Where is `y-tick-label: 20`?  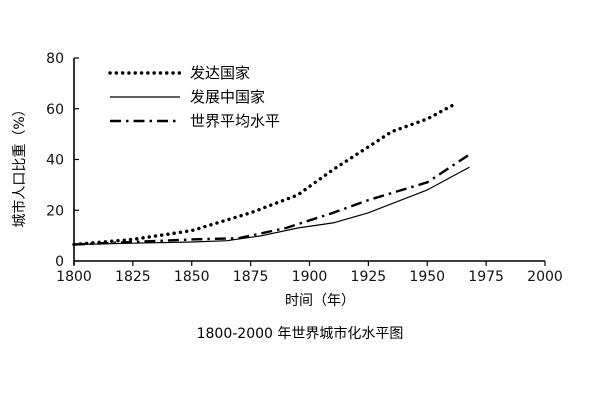 y-tick-label: 20 is located at coordinates (55, 211).